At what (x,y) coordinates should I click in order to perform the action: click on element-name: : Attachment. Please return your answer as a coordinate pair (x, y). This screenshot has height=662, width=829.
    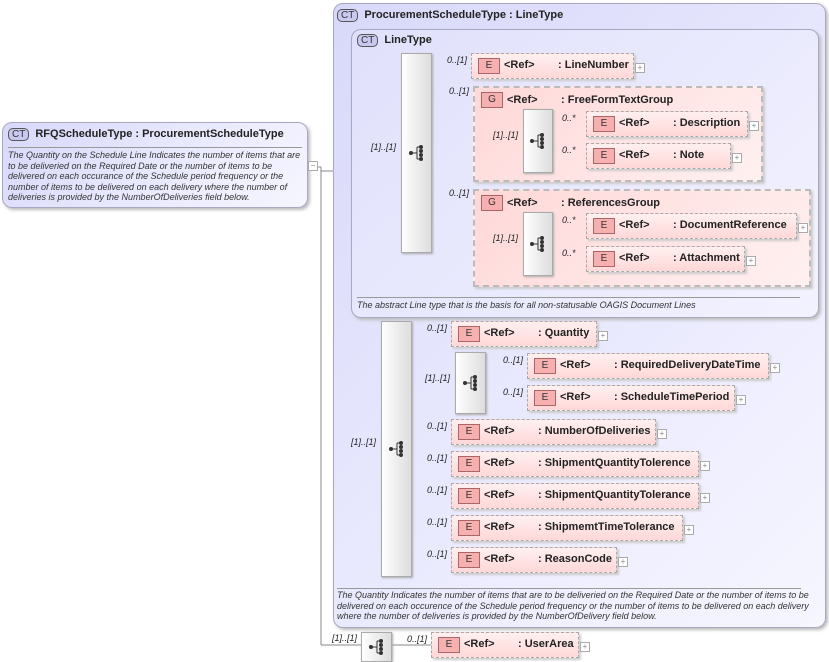
    Looking at the image, I should click on (706, 258).